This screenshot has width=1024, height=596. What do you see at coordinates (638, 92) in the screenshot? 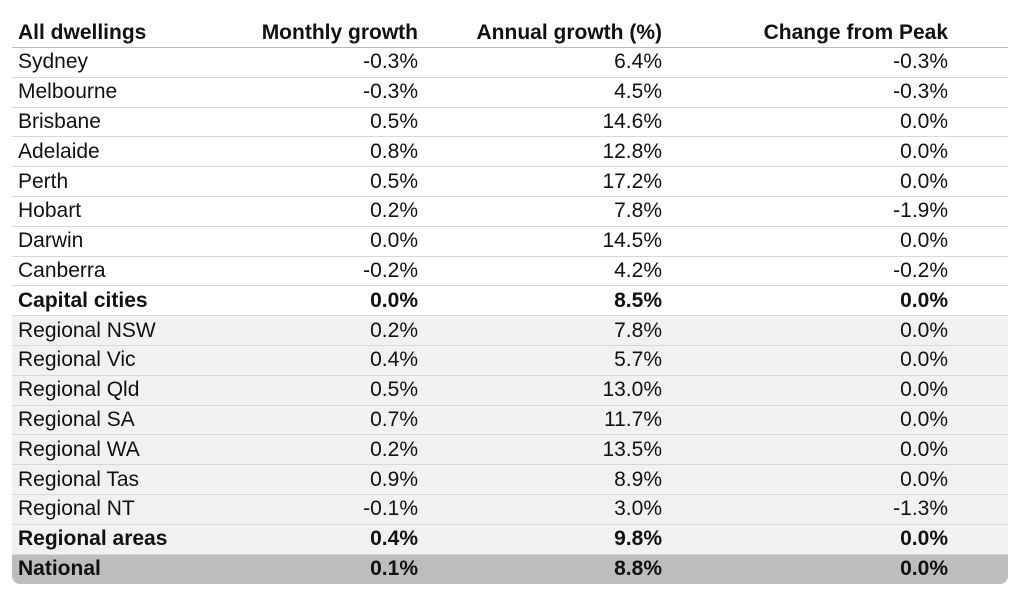
I see `cell-value: 4.5%` at bounding box center [638, 92].